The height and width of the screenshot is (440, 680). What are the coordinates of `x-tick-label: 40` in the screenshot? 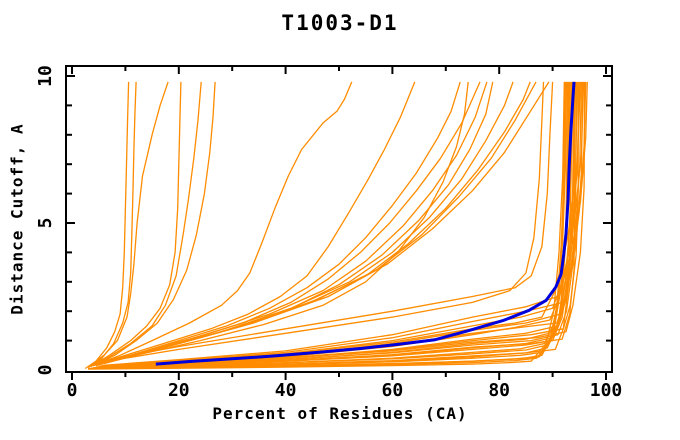 It's located at (285, 390).